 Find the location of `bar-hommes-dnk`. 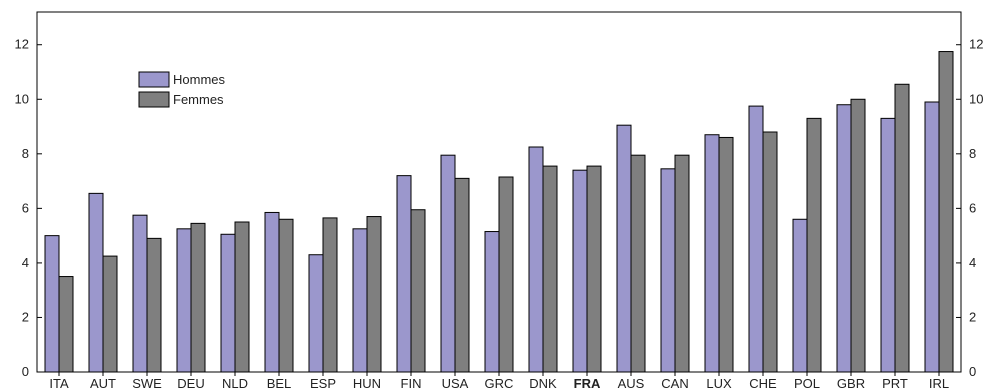

bar-hommes-dnk is located at coordinates (536, 259).